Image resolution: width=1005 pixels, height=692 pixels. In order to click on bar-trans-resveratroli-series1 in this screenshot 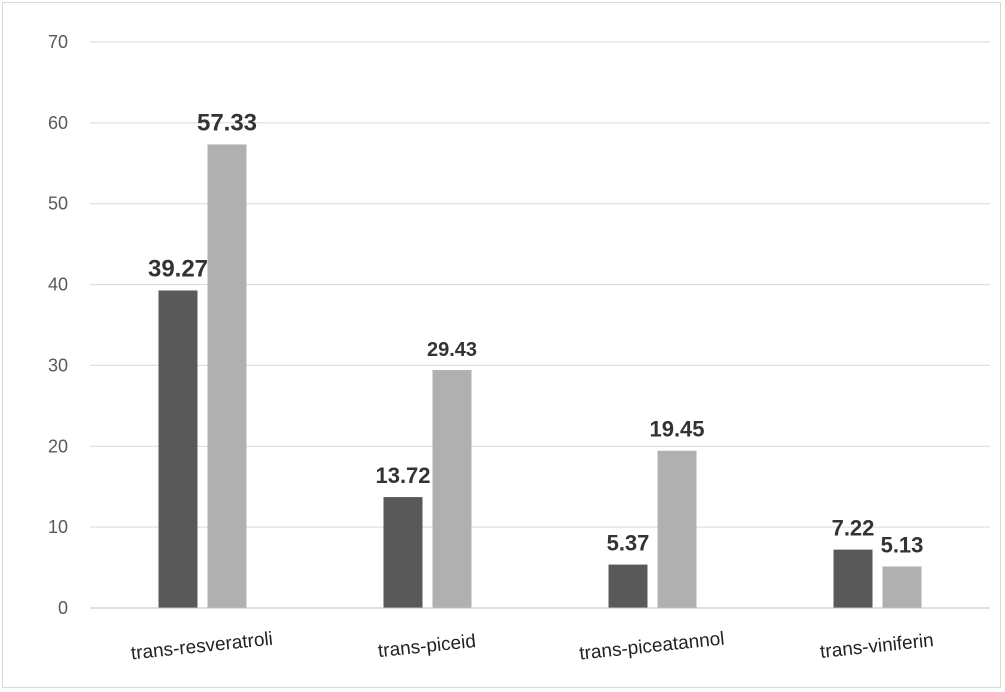, I will do `click(178, 449)`.